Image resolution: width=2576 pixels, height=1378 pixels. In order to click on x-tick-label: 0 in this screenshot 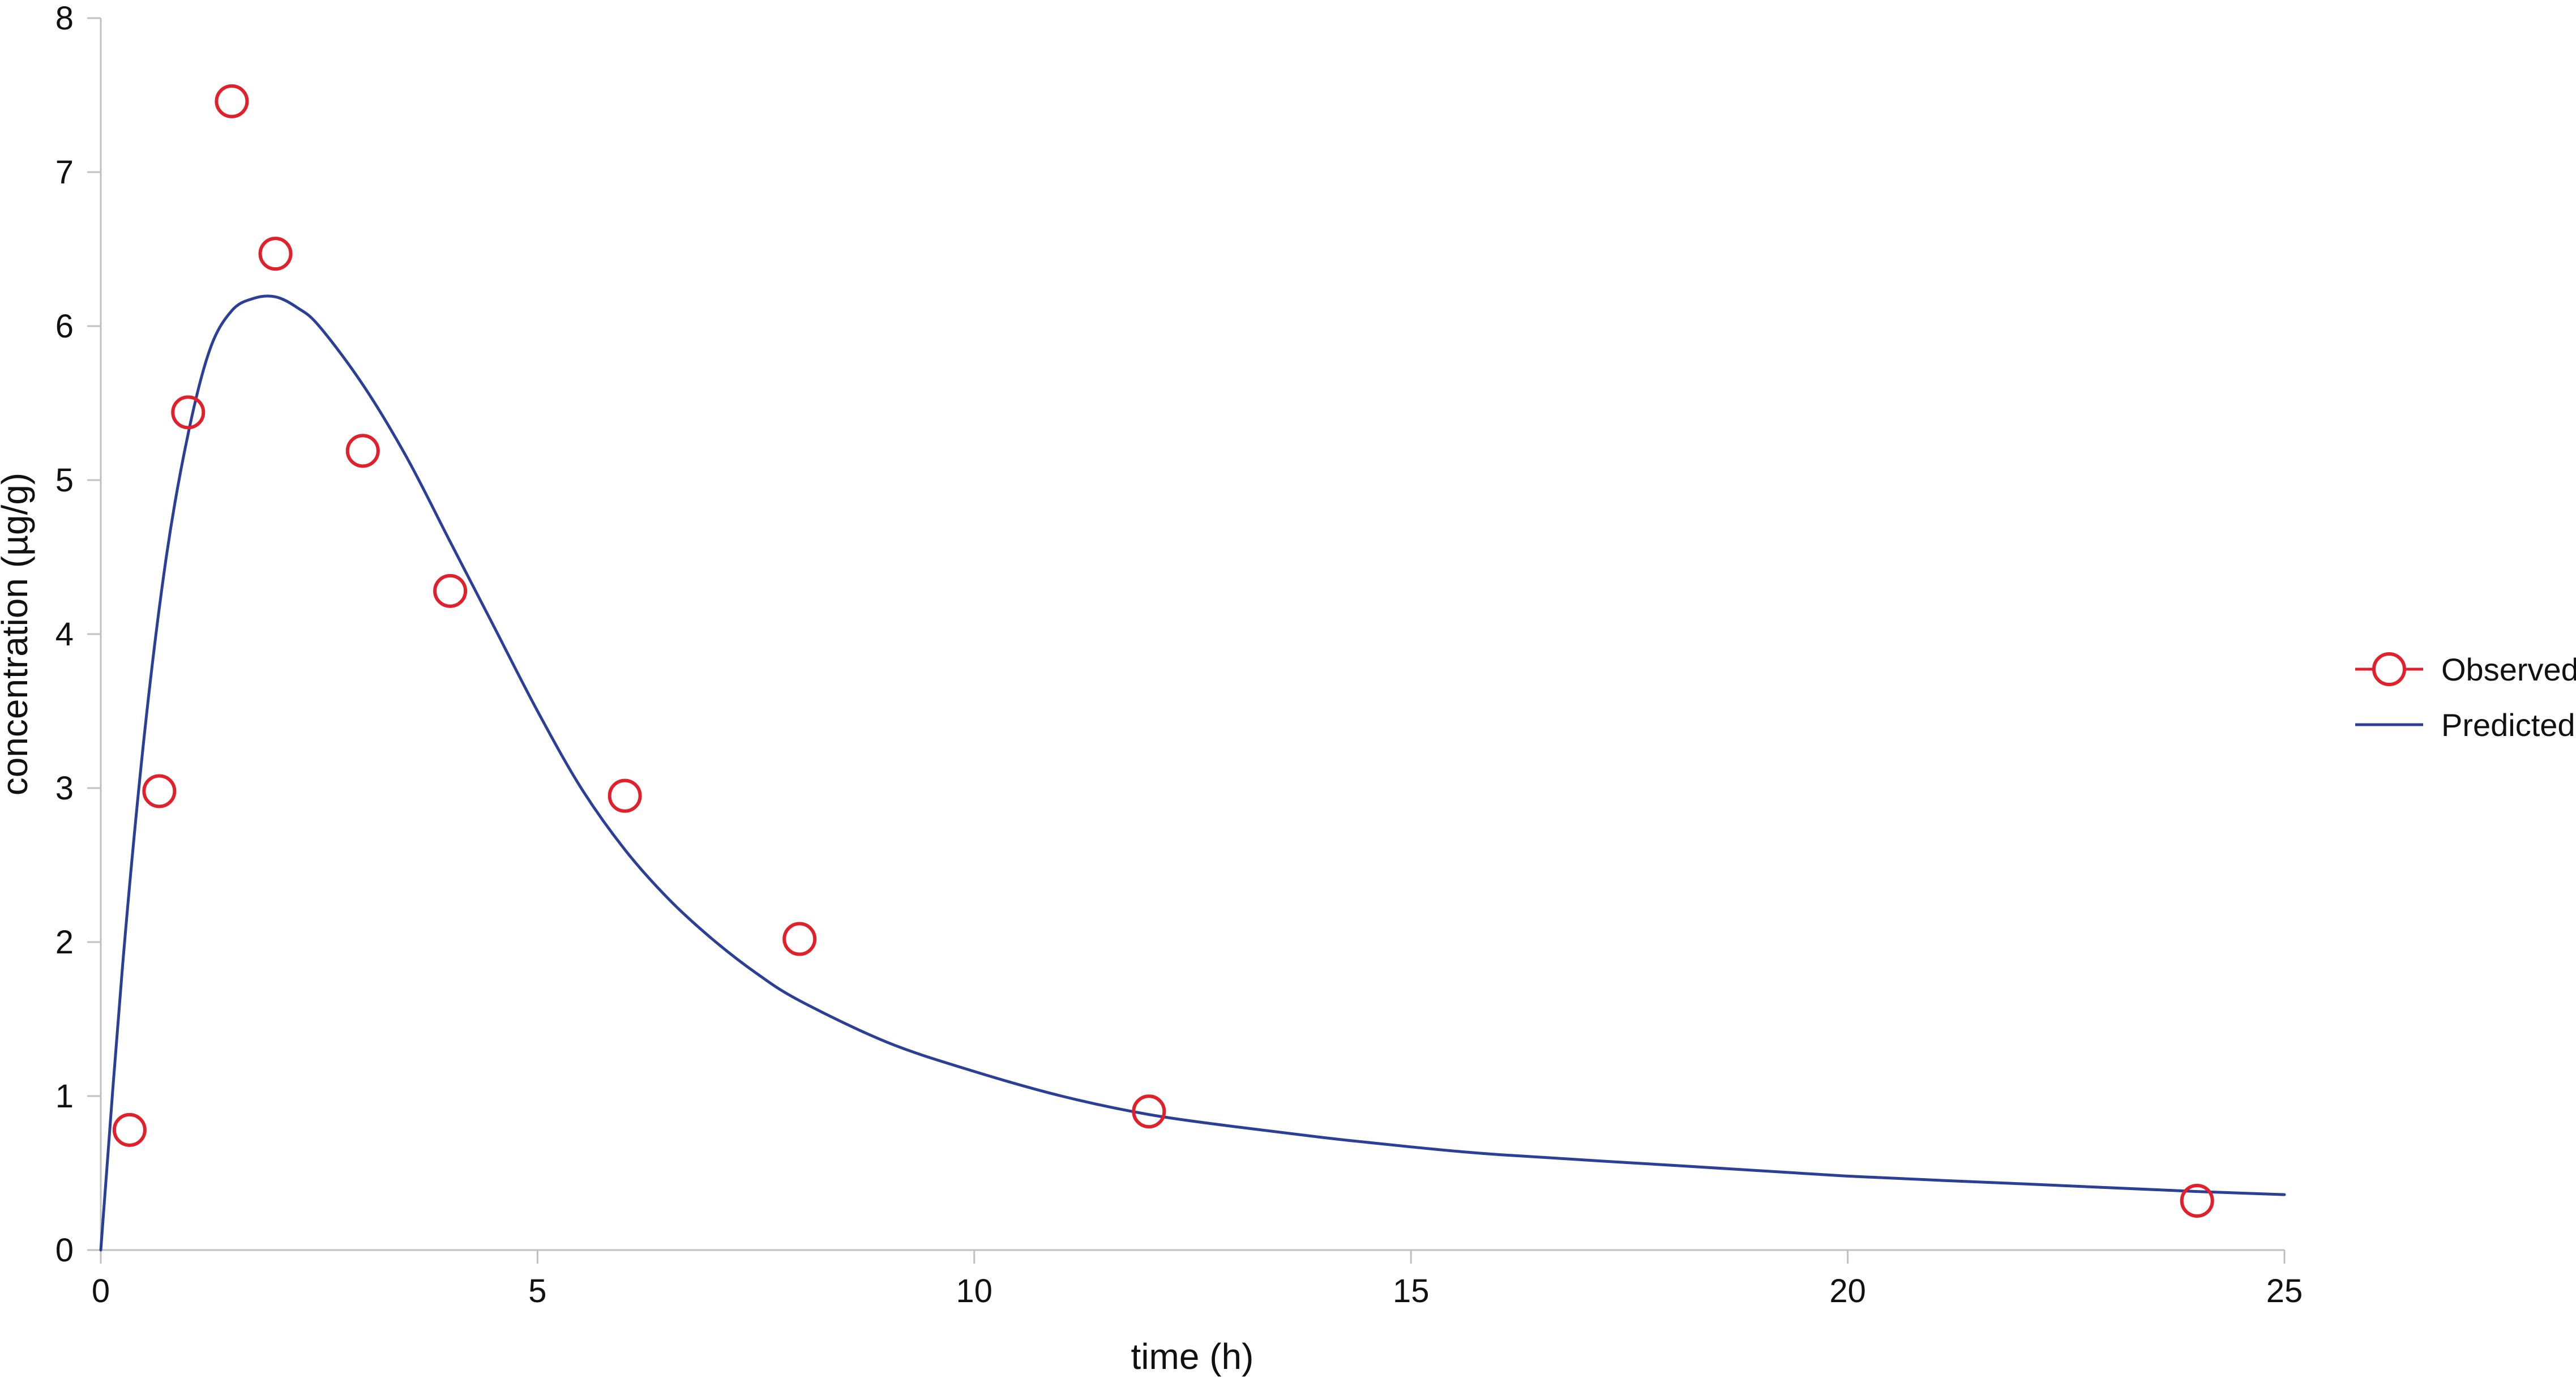, I will do `click(101, 1291)`.